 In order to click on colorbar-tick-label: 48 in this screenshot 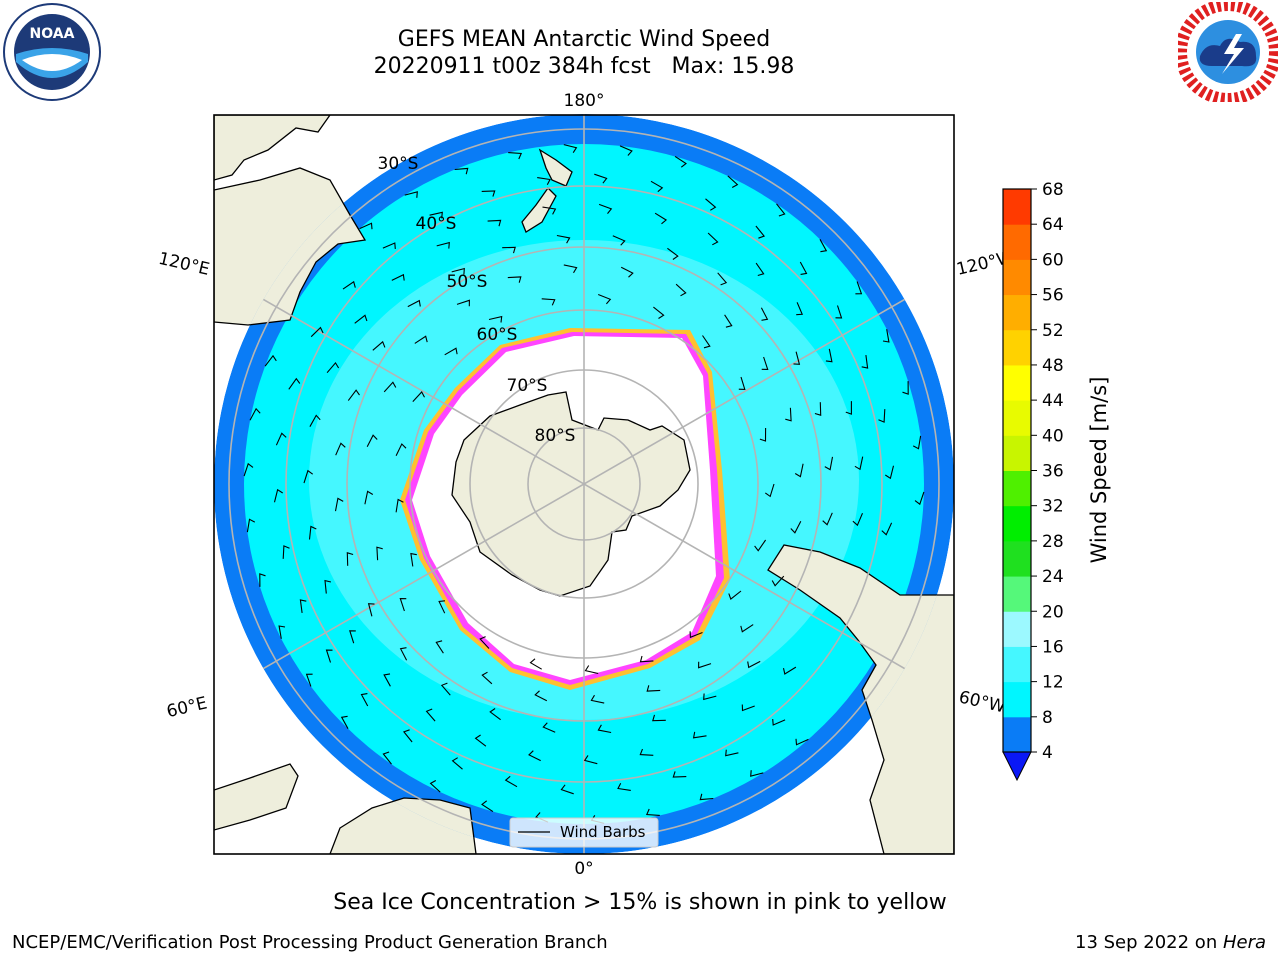, I will do `click(1053, 366)`.